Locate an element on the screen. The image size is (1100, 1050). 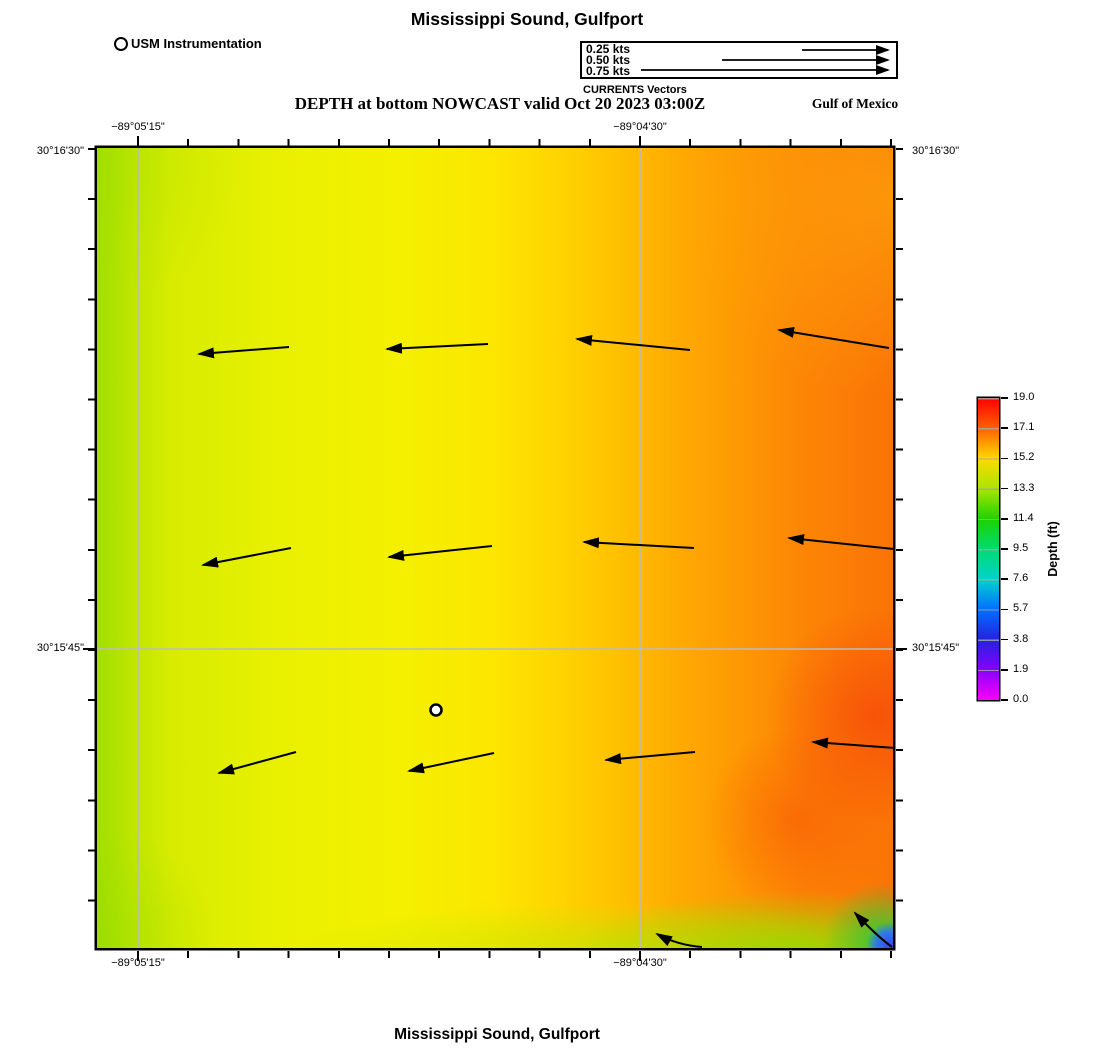
colorbar-tick-label: 0.0 is located at coordinates (1021, 699).